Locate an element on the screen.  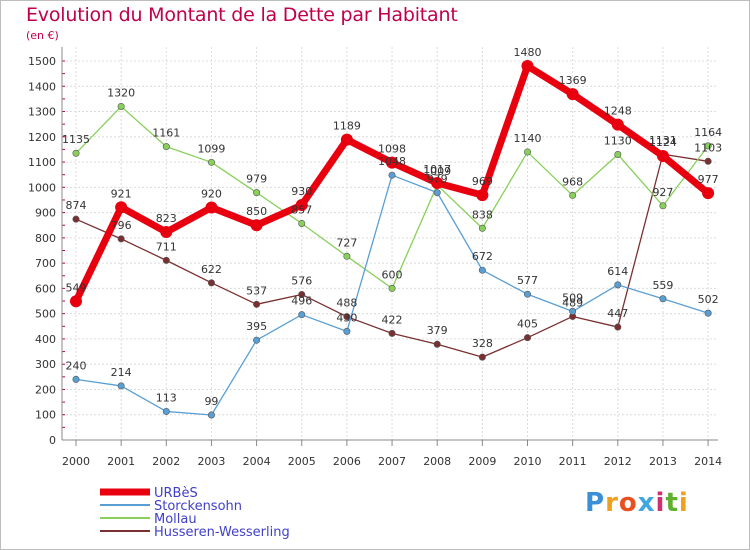
data-label: 672 is located at coordinates (482, 256).